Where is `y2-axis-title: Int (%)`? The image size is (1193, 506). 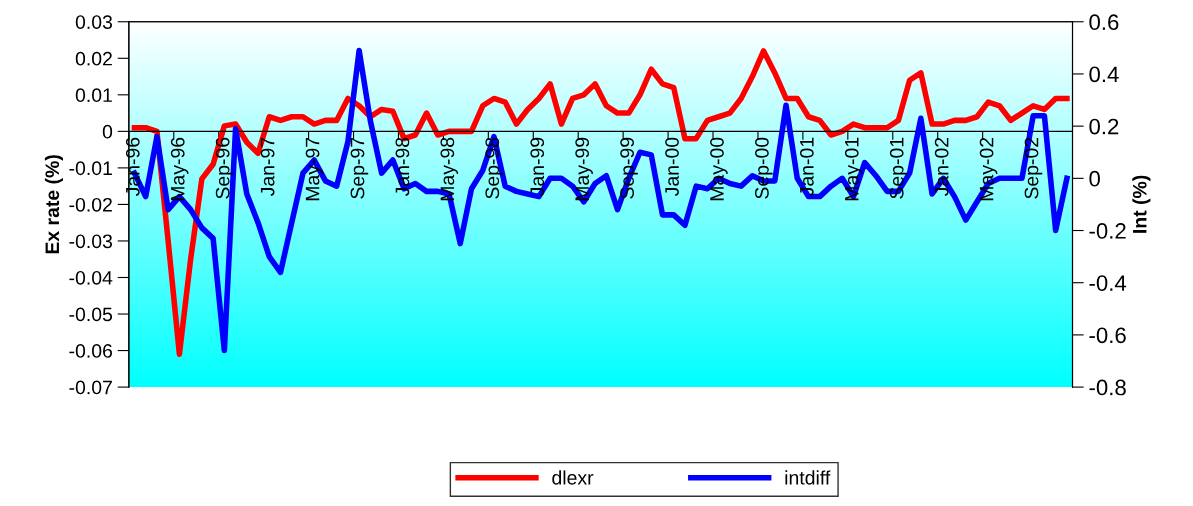 y2-axis-title: Int (%) is located at coordinates (1141, 204).